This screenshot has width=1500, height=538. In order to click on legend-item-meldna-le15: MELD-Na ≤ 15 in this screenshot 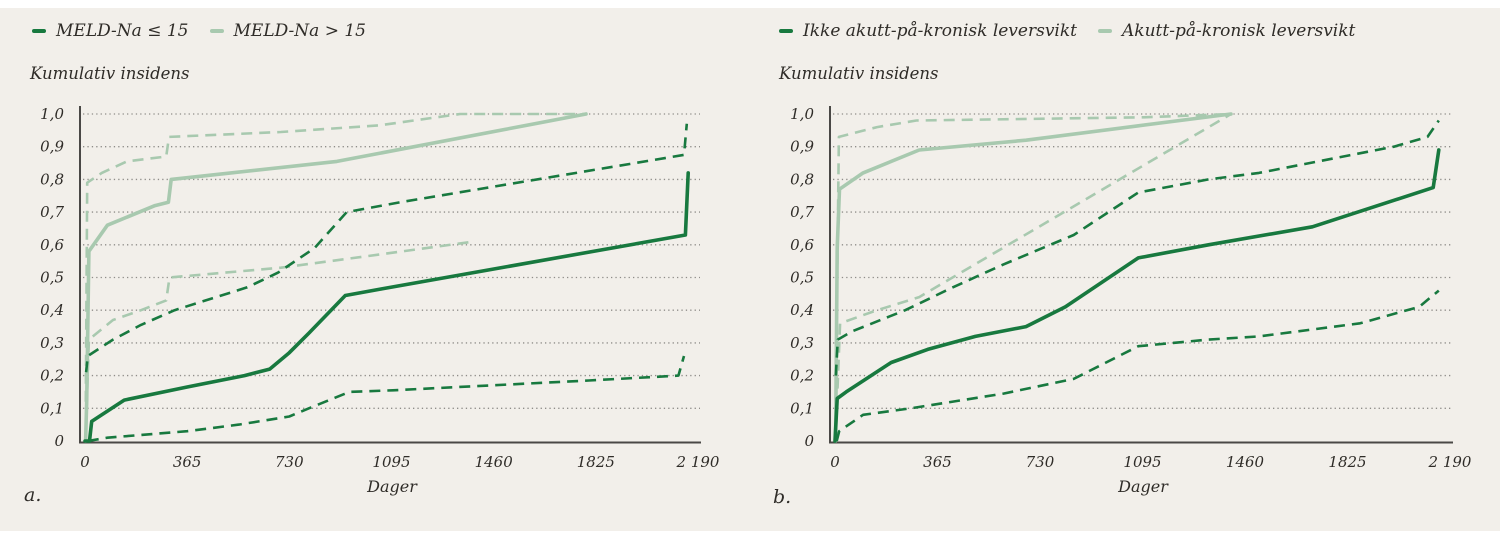, I will do `click(110, 31)`.